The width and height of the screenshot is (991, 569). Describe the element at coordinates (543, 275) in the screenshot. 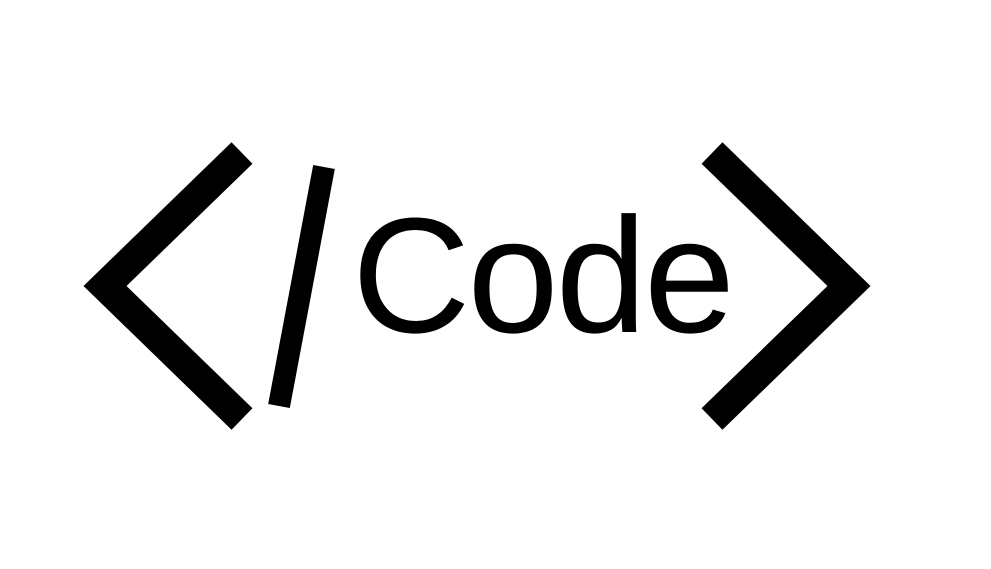

I see `logo-text: Code` at that location.